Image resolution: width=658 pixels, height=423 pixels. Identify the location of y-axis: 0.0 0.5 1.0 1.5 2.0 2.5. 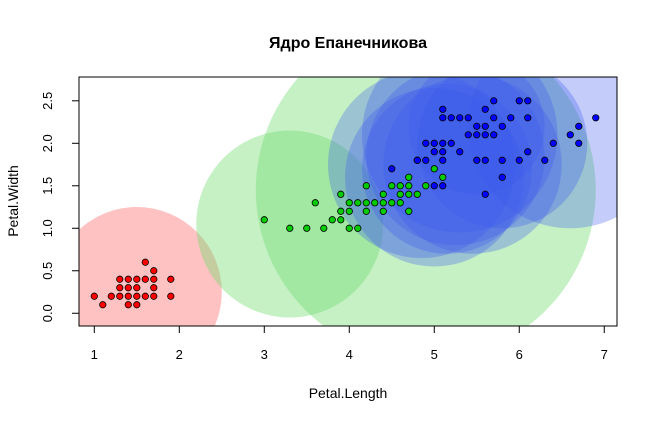
(60, 207).